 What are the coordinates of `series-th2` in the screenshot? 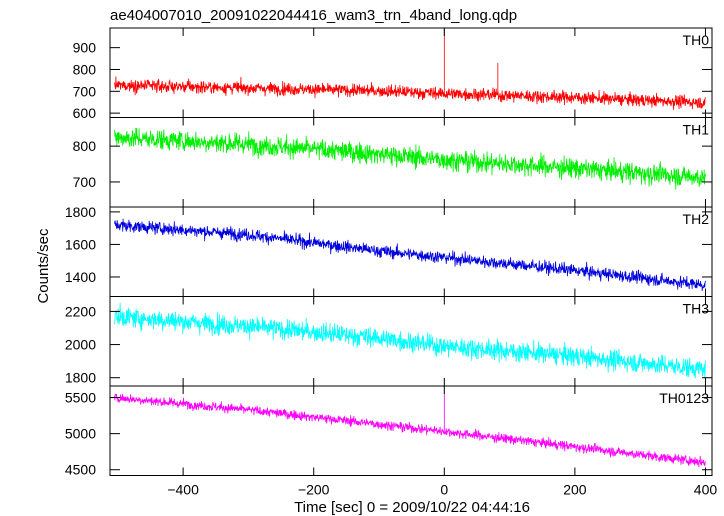 It's located at (410, 255).